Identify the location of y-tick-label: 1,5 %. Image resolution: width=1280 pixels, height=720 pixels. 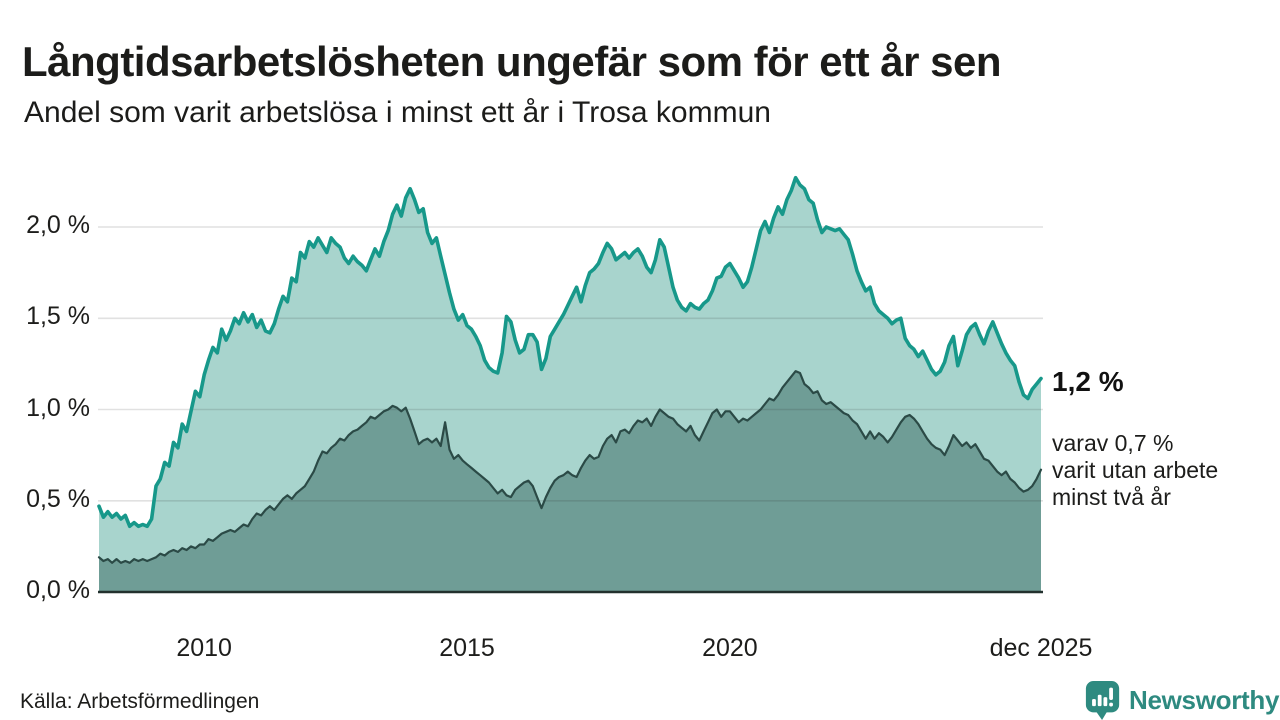
(58, 316).